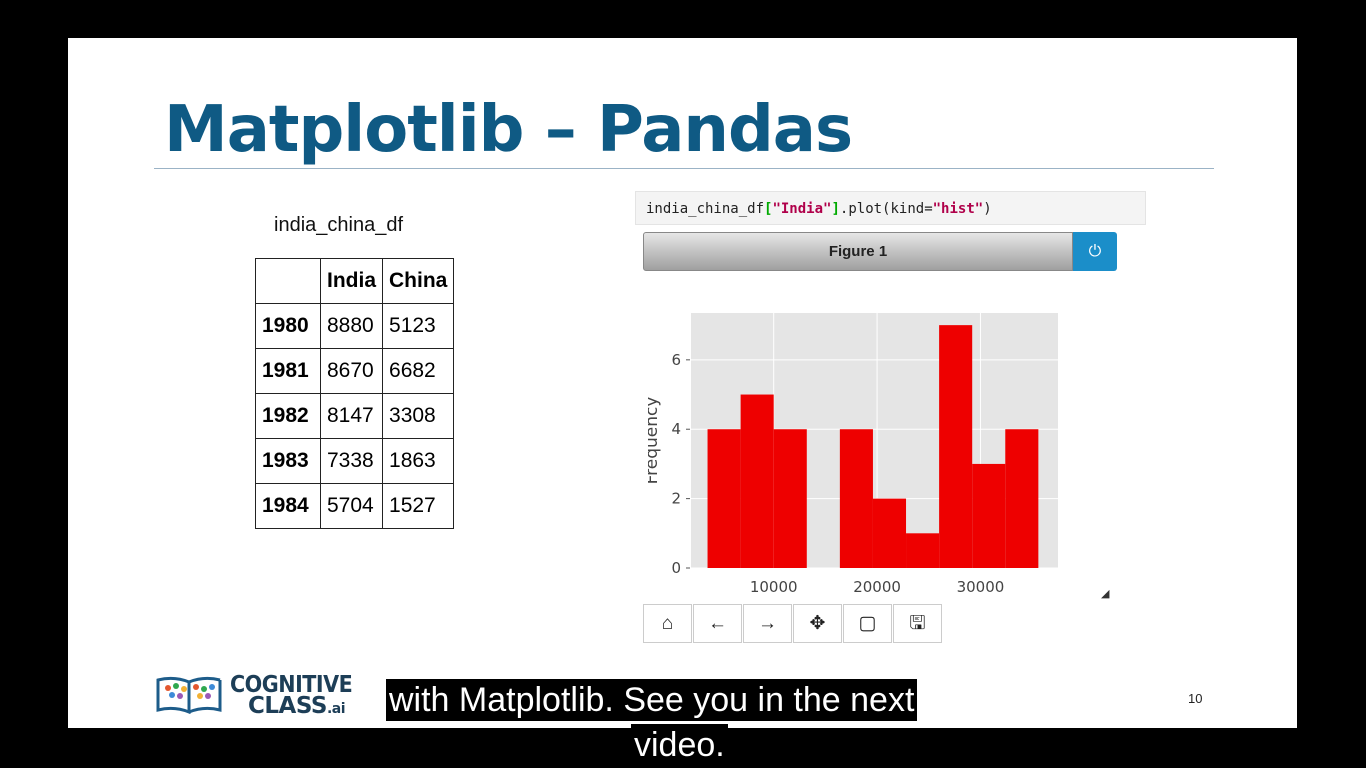 Image resolution: width=1366 pixels, height=768 pixels. What do you see at coordinates (351, 371) in the screenshot?
I see `table-cell: 8670` at bounding box center [351, 371].